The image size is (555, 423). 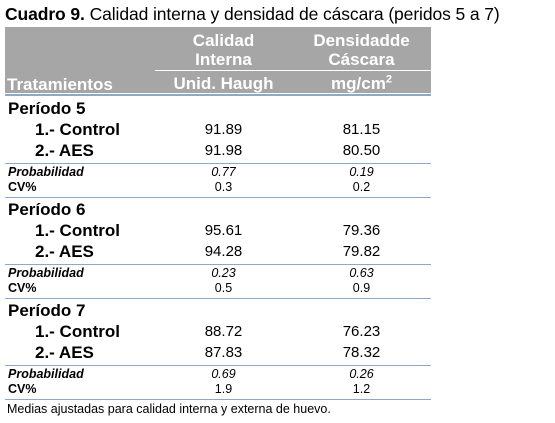 What do you see at coordinates (361, 374) in the screenshot?
I see `probability-density: 0.26` at bounding box center [361, 374].